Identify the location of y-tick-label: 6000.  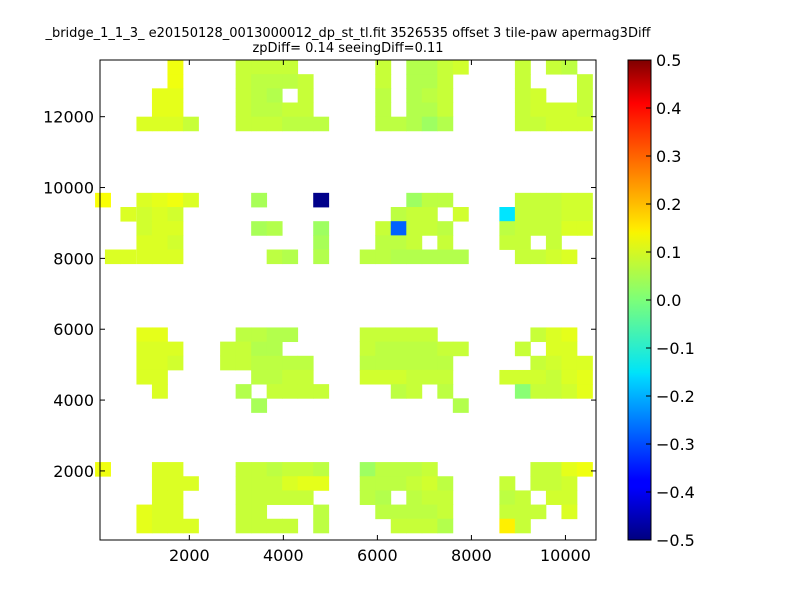
(73, 329).